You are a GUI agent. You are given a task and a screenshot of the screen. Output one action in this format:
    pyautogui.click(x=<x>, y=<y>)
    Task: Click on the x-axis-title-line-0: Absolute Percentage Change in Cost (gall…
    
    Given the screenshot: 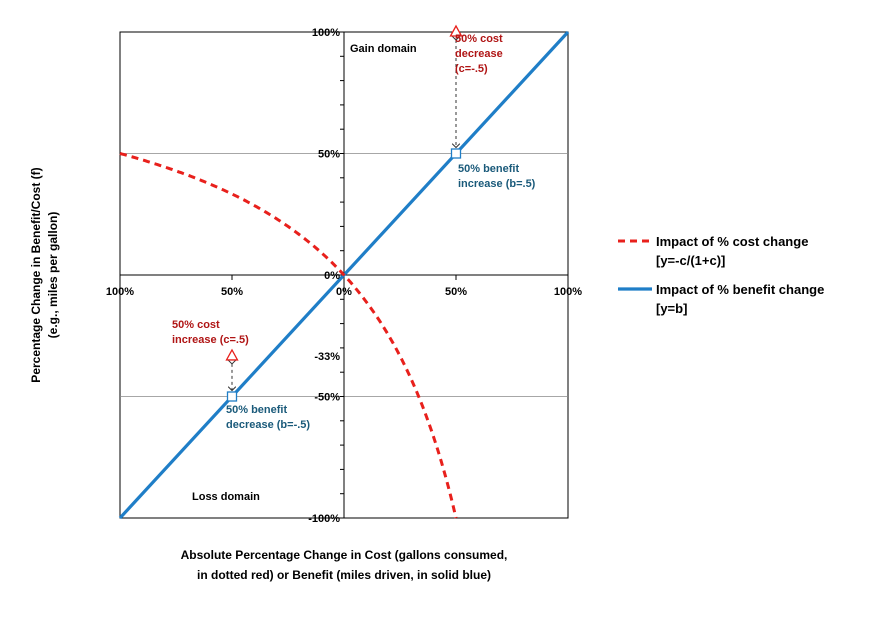 What is the action you would take?
    pyautogui.click(x=344, y=555)
    